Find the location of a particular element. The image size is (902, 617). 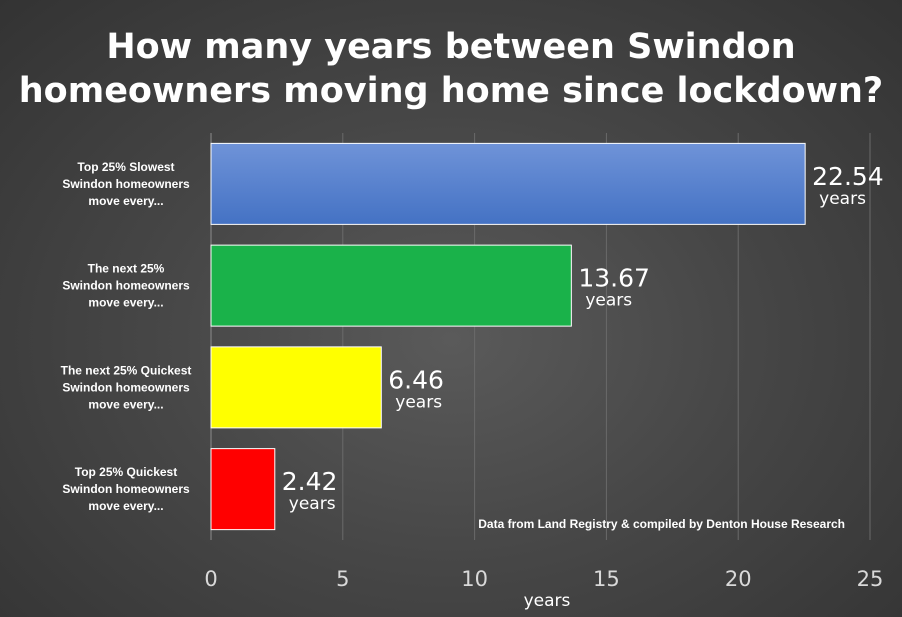

category-label: The next 25% Quickest is located at coordinates (126, 370).